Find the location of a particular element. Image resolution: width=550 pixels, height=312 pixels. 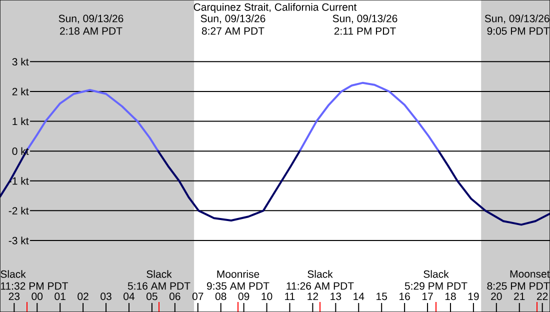

x-tick-label: 04 is located at coordinates (129, 296).